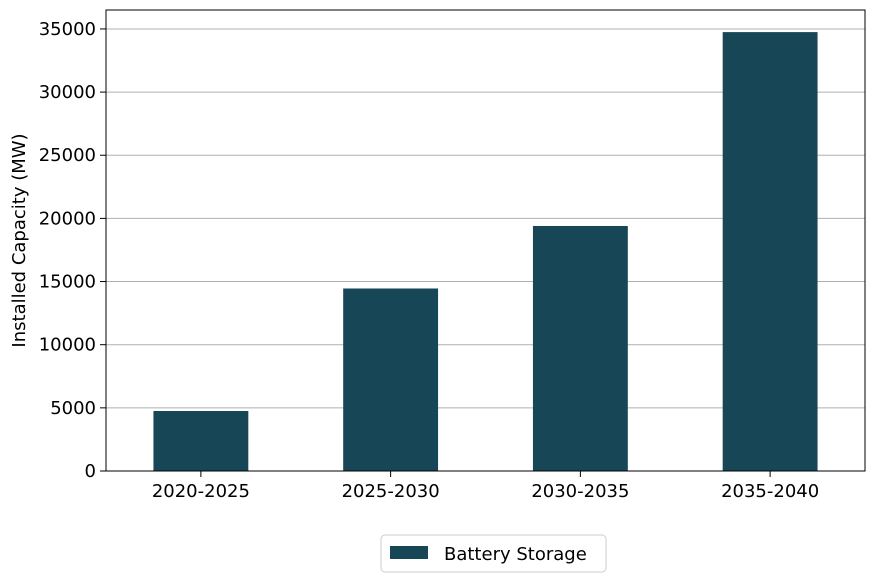 The image size is (891, 581). I want to click on bar-2020-2025, so click(201, 441).